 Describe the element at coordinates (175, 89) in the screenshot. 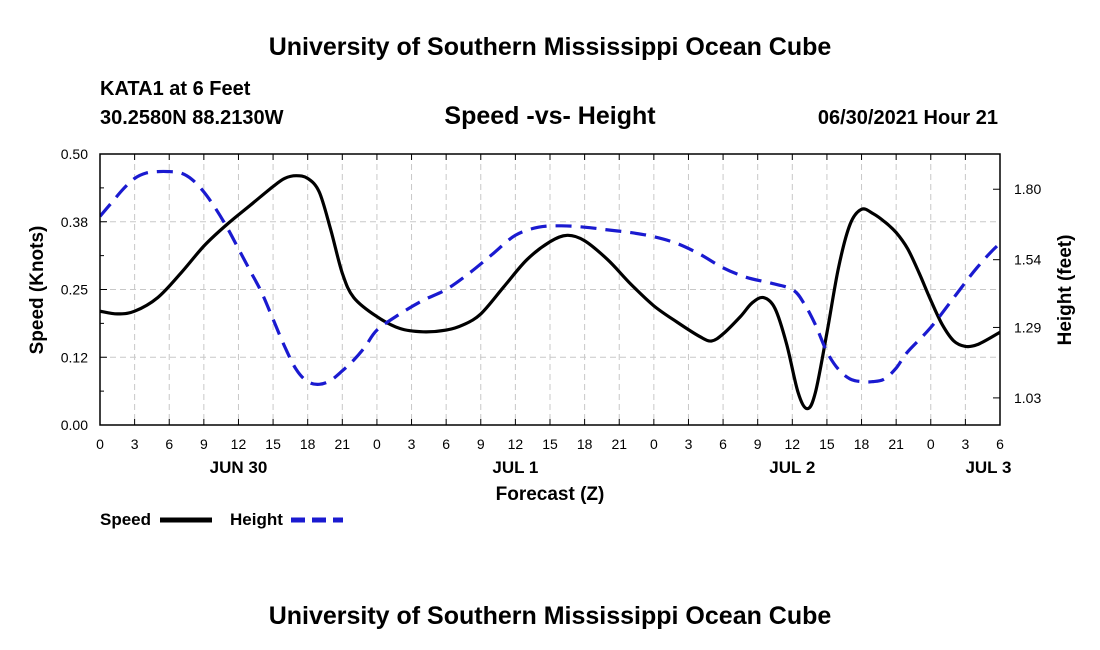

I see `station-label: KATA1 at 6 Feet` at that location.